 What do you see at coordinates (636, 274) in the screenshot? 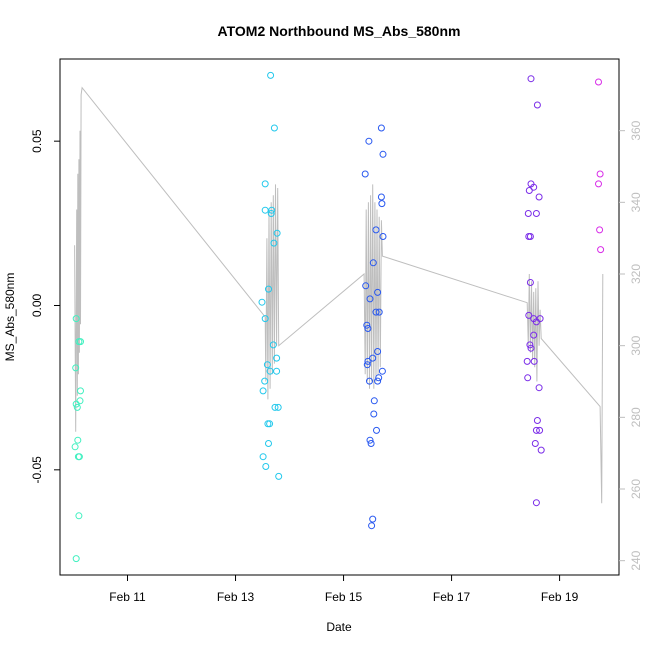
I see `y2-tick-label: 320` at bounding box center [636, 274].